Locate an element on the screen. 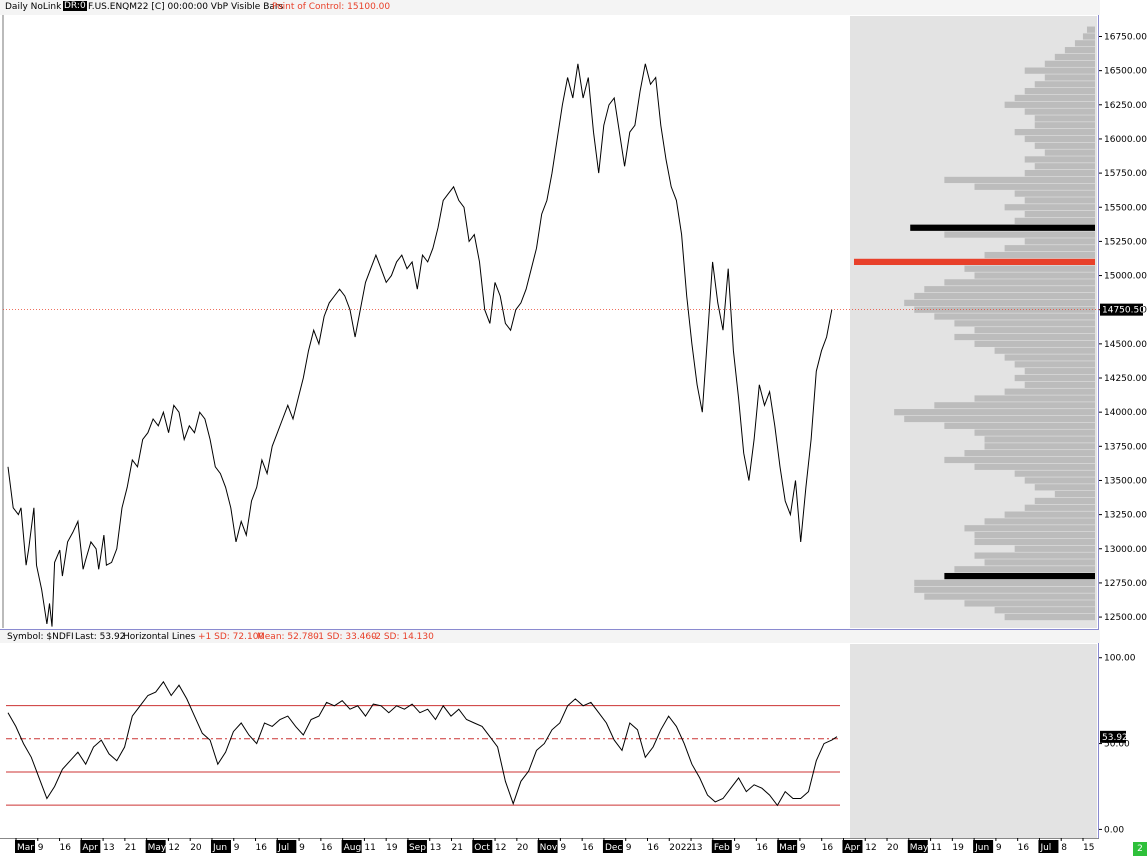 This screenshot has width=1148, height=856. y-tick-label: 15750.00 is located at coordinates (1125, 174).